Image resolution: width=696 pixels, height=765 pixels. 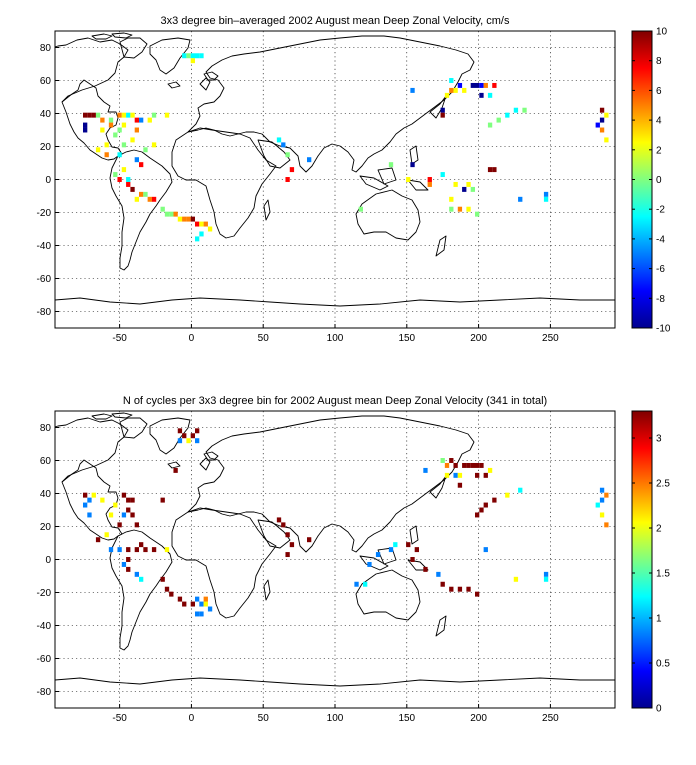 I want to click on cycles-xtick-label: 0, so click(x=192, y=718).